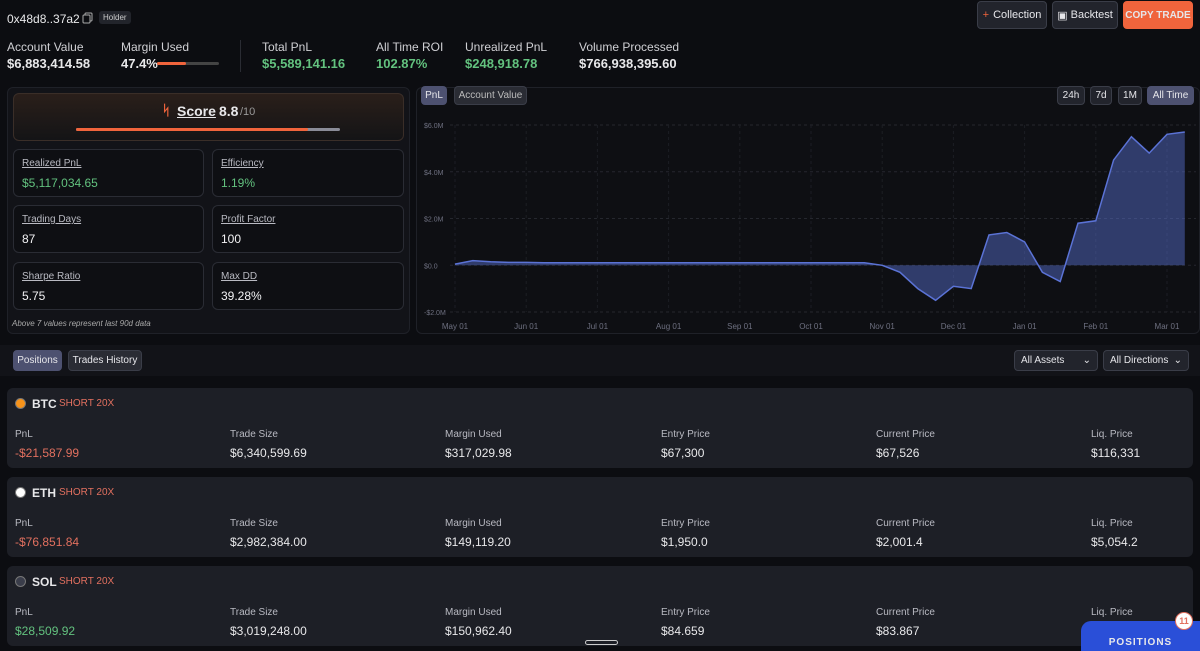 The width and height of the screenshot is (1200, 651). Describe the element at coordinates (229, 111) in the screenshot. I see `score-value: 8.8` at that location.